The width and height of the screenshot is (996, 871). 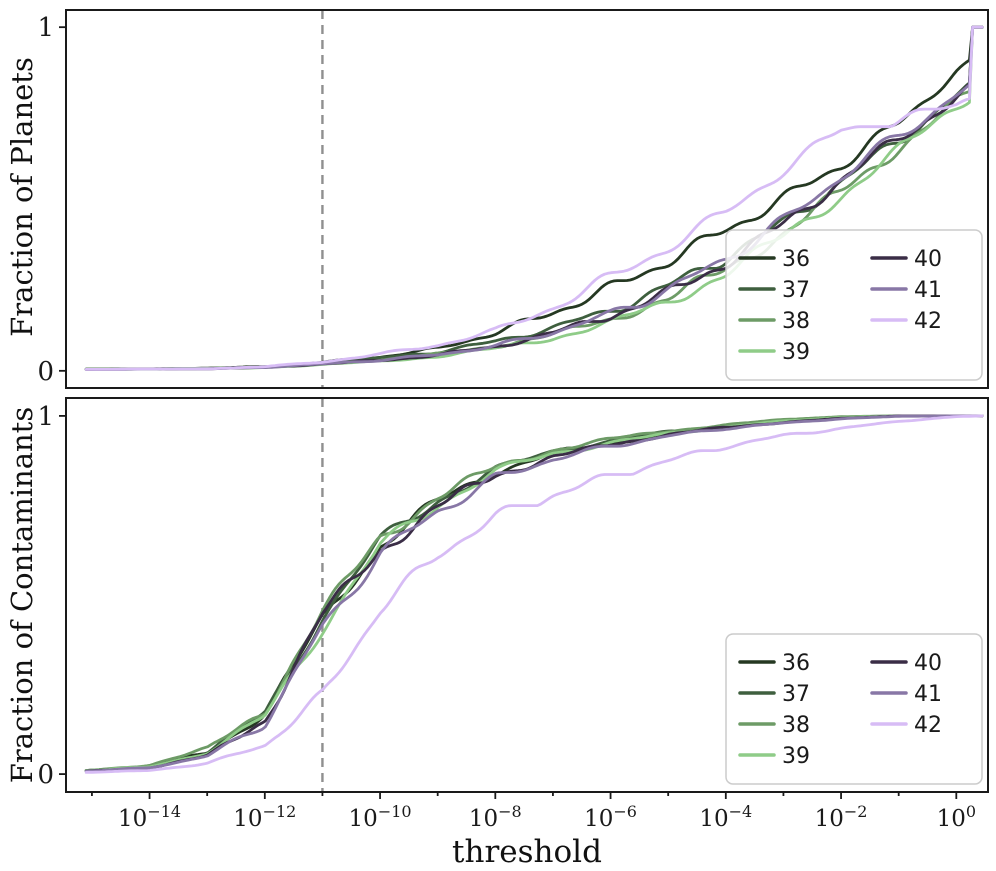 What do you see at coordinates (725, 817) in the screenshot?
I see `svg-text: 10⁻⁴` at bounding box center [725, 817].